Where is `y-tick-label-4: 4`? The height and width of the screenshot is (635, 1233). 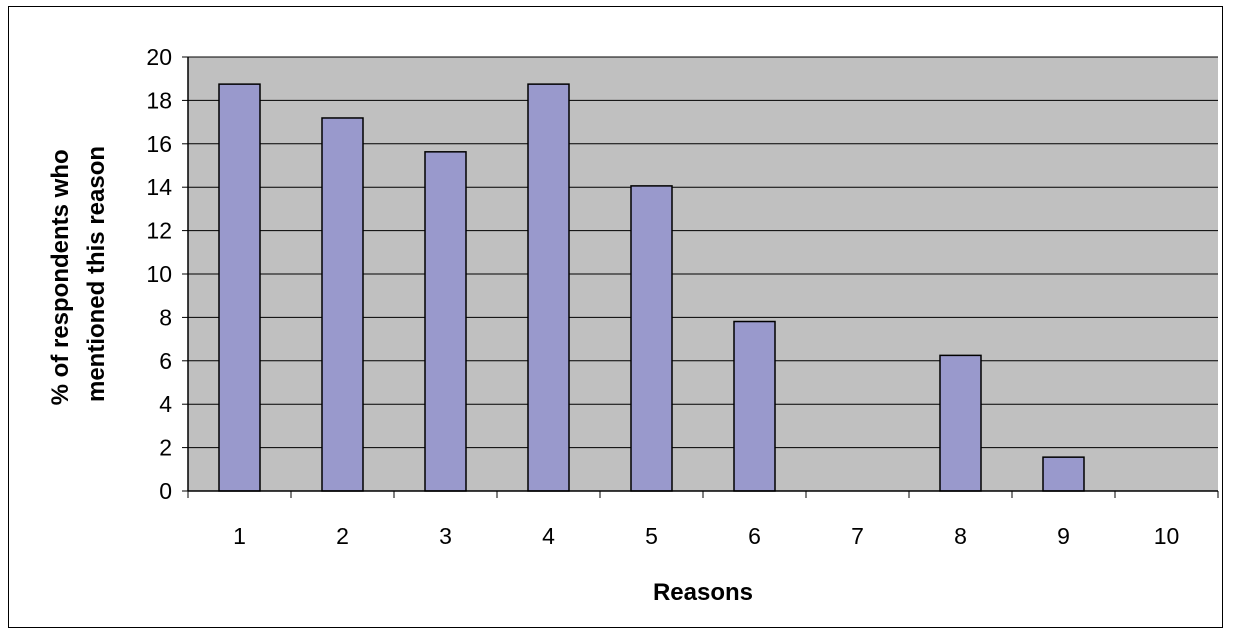
y-tick-label-4: 4 is located at coordinates (165, 404).